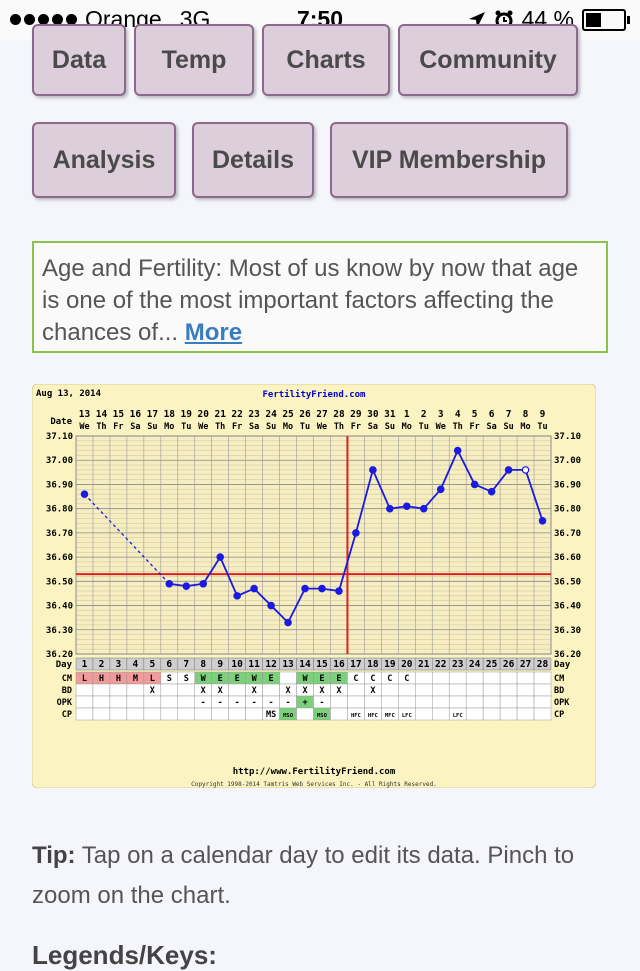  What do you see at coordinates (449, 160) in the screenshot?
I see `nav-vip-membership-button: VIP Membership` at bounding box center [449, 160].